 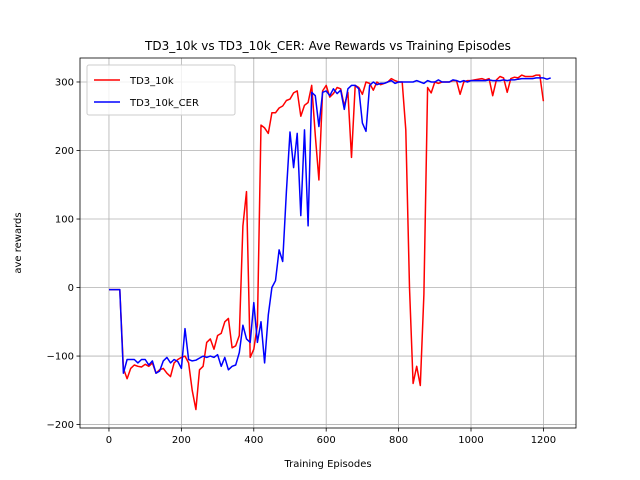 I want to click on legend-box, so click(x=161, y=90).